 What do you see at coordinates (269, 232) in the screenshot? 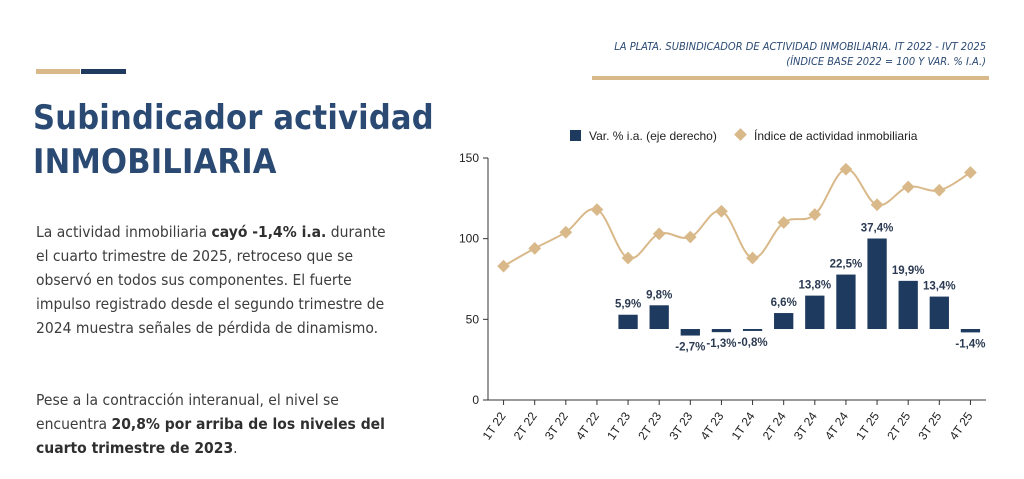
I see `summary-highlight: cayó -1,4% i.a.` at bounding box center [269, 232].